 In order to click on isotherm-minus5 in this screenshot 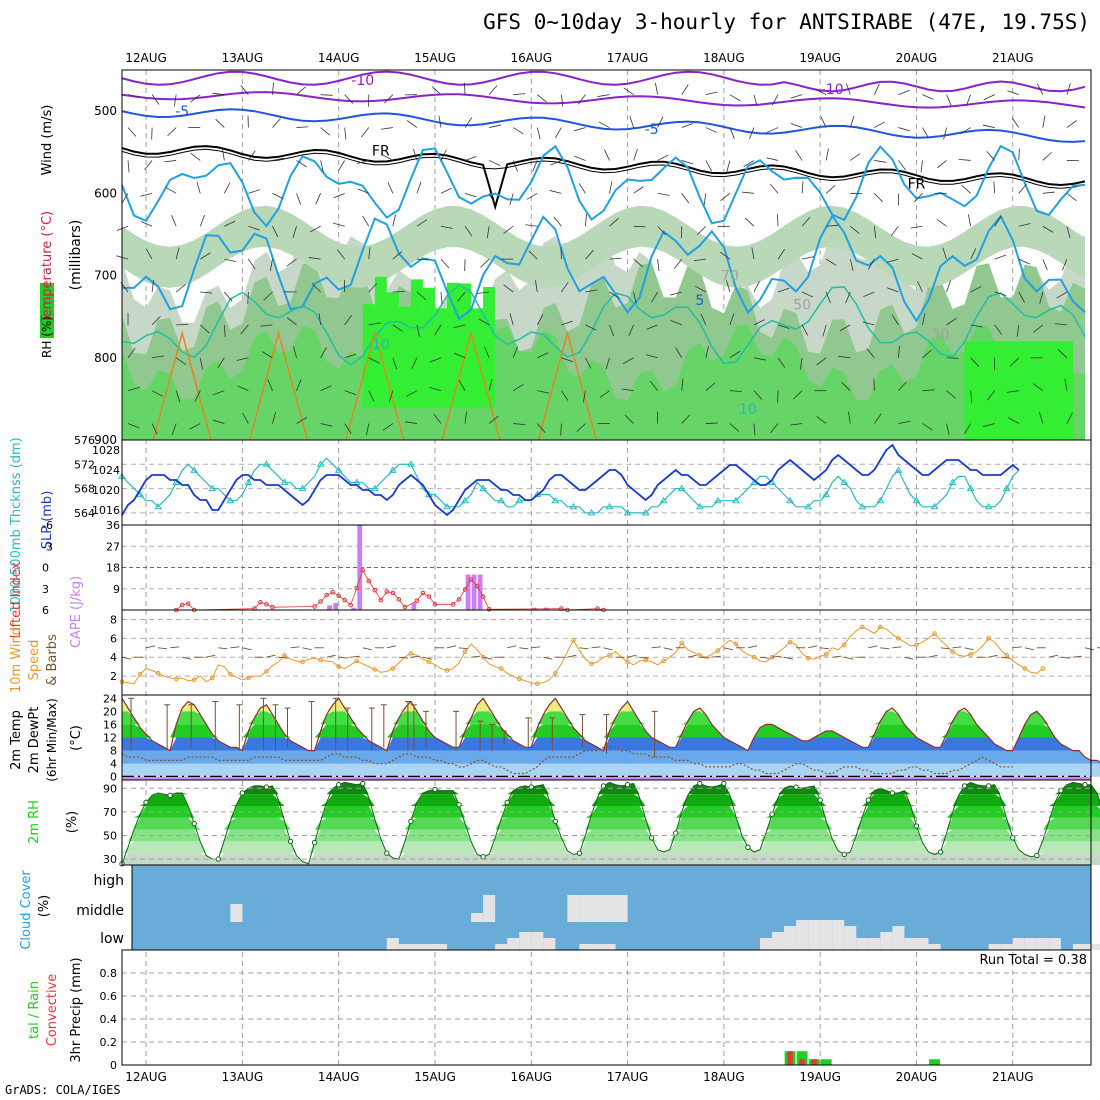, I will do `click(603, 125)`.